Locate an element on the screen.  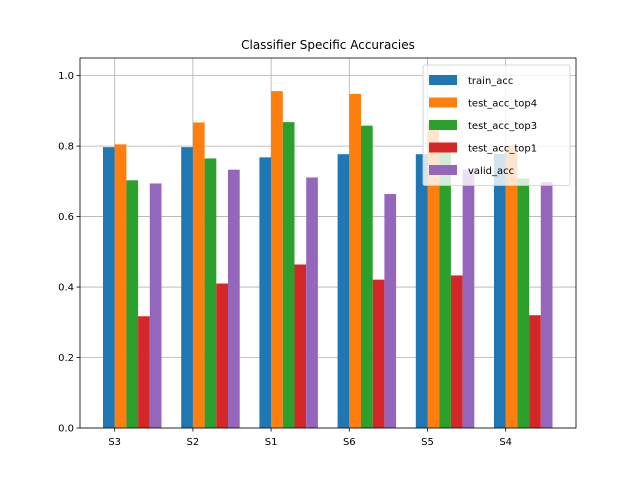
bar-train_acc-S6 is located at coordinates (343, 291).